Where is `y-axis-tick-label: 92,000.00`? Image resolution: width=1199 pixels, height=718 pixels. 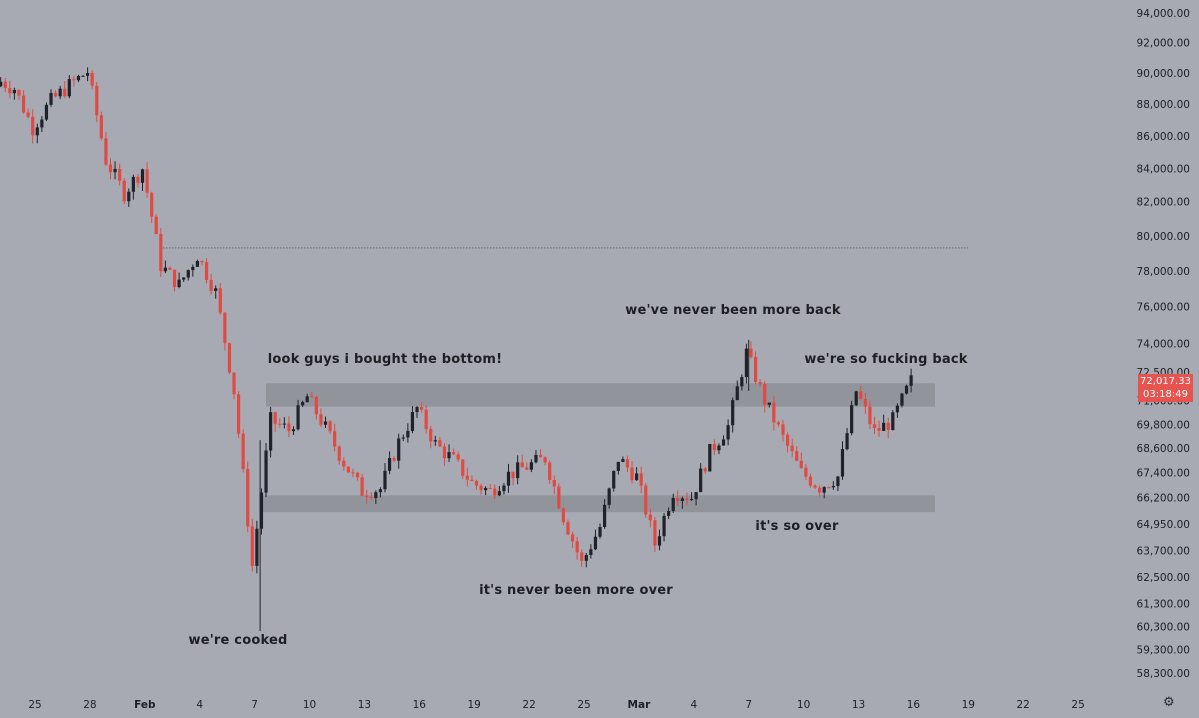
y-axis-tick-label: 92,000.00 is located at coordinates (1163, 44).